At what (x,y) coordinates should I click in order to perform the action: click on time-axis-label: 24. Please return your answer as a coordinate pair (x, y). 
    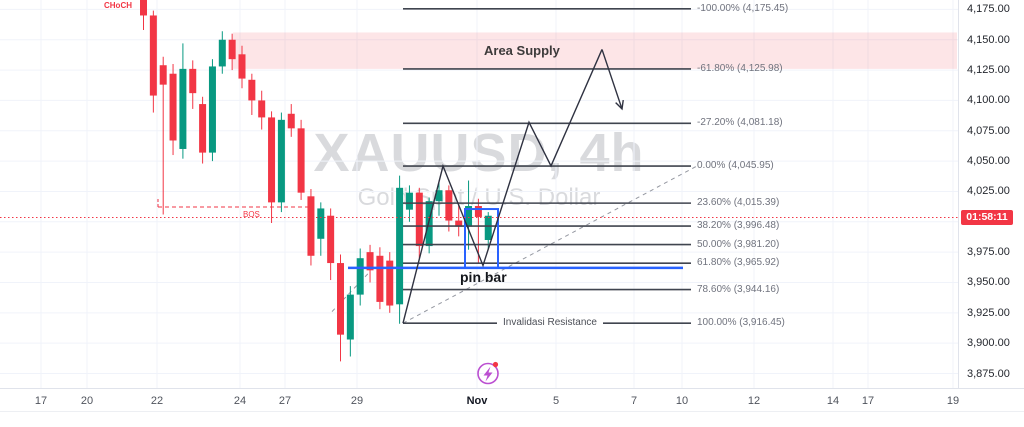
    Looking at the image, I should click on (240, 401).